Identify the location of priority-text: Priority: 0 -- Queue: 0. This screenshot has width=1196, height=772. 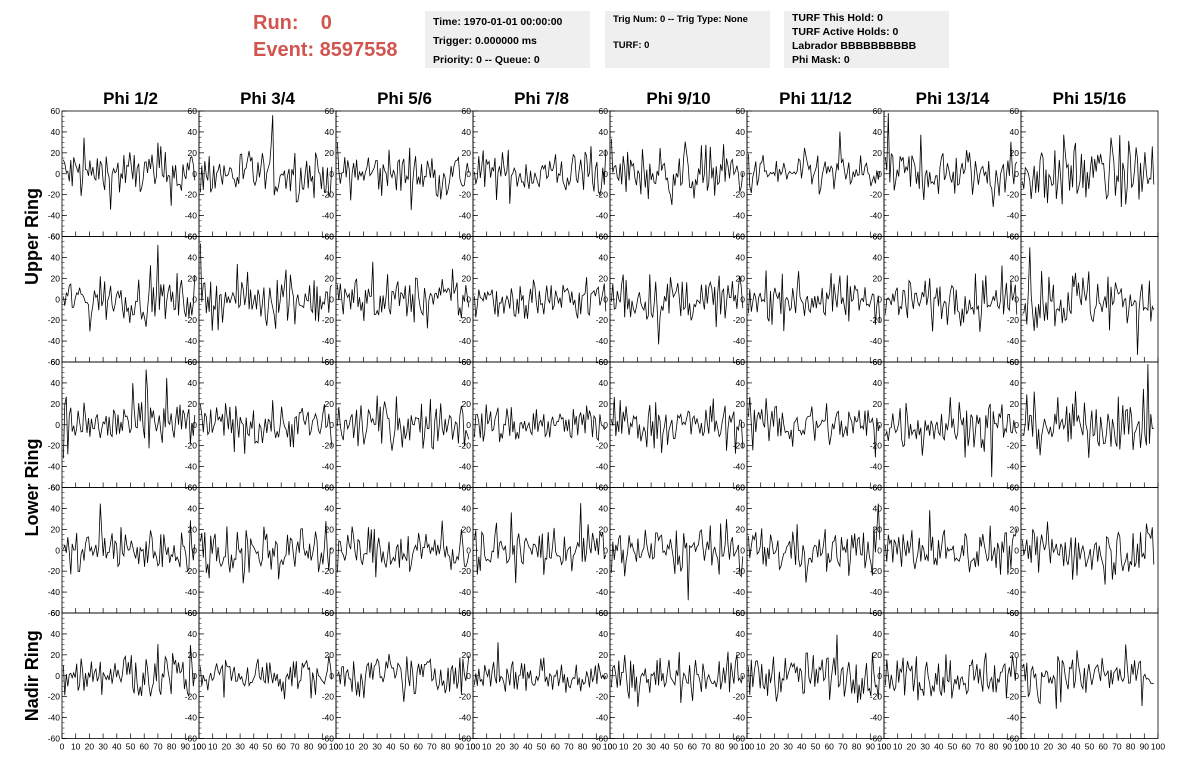
(486, 60).